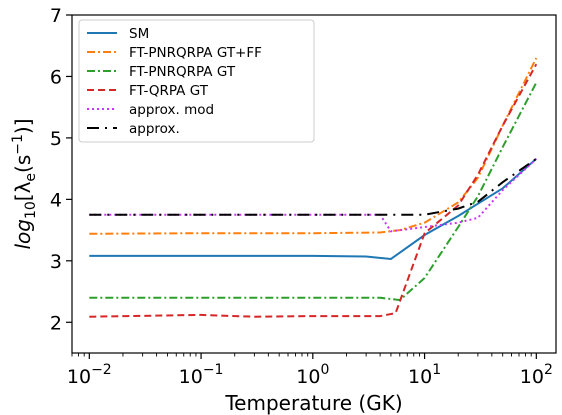  Describe the element at coordinates (23, 191) in the screenshot. I see `y-title-mid: [λ` at that location.